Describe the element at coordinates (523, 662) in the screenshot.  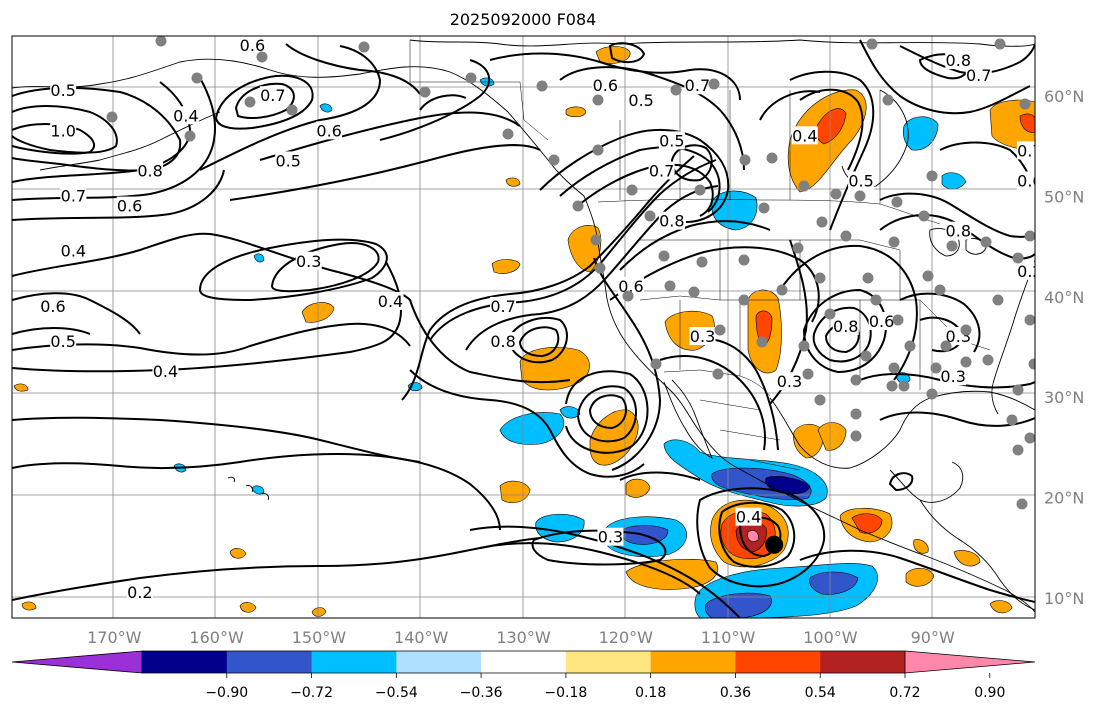
I see `colorbar-outline` at that location.